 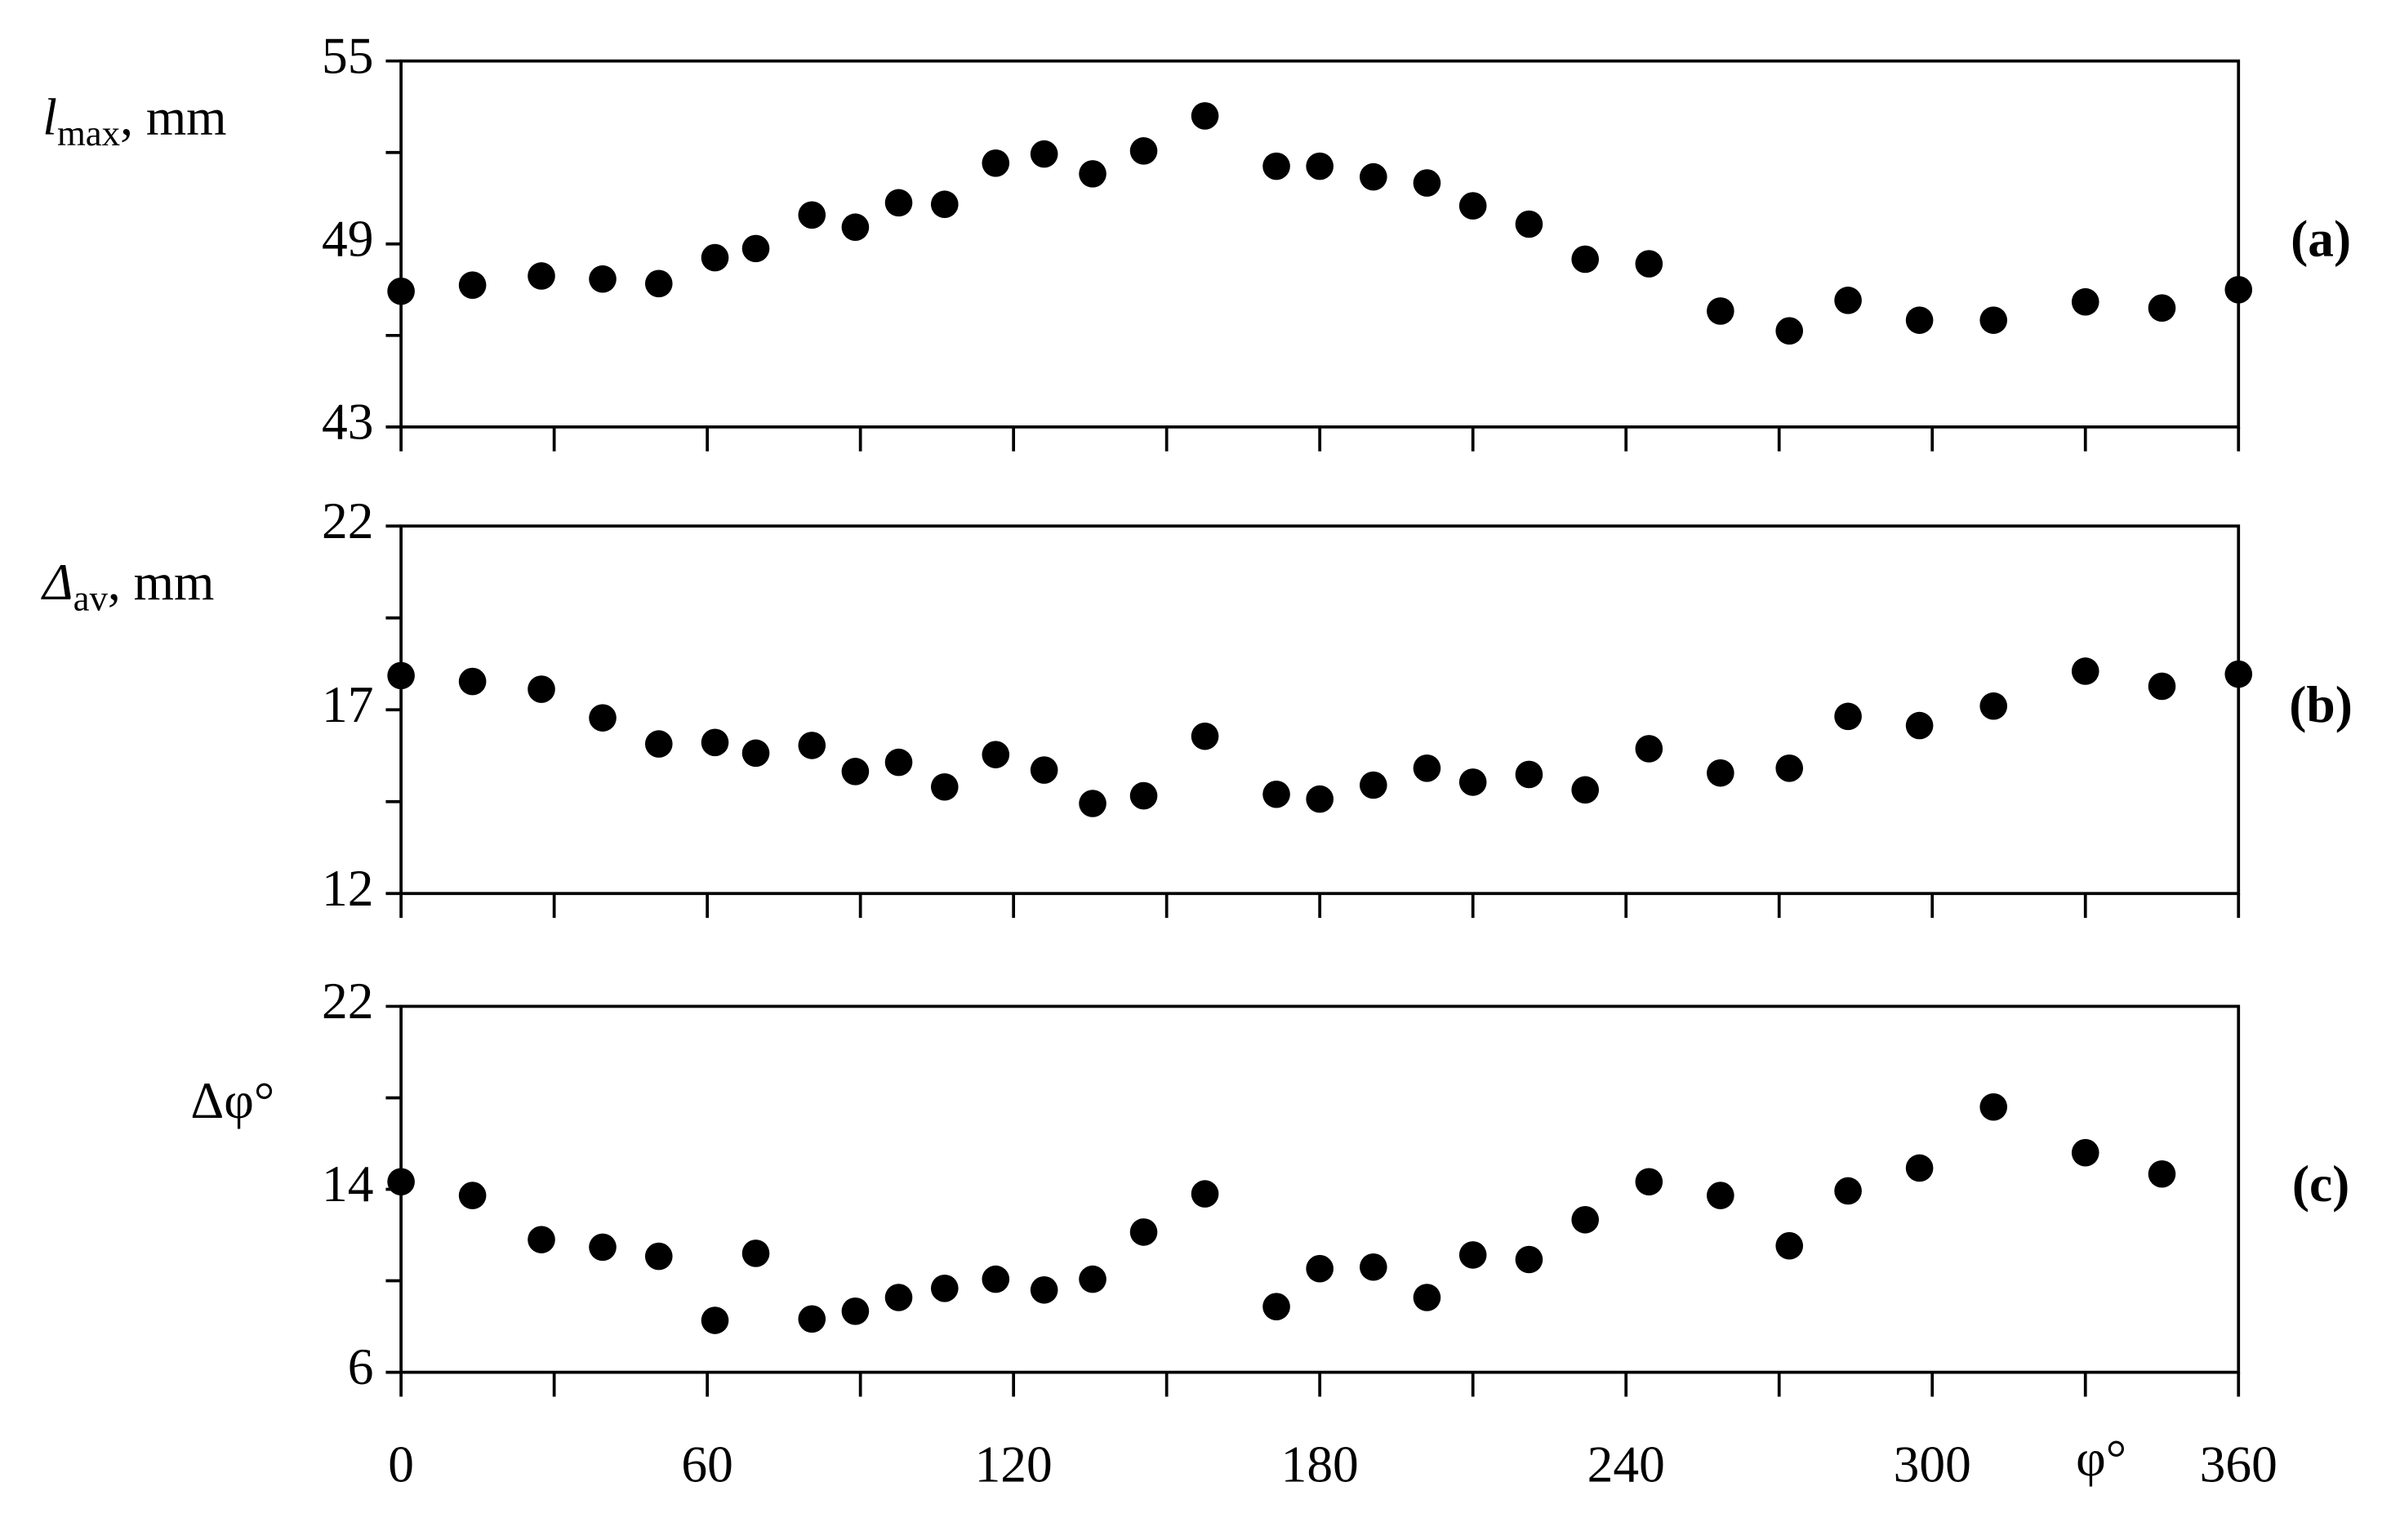 I want to click on x-tick-label: 0, so click(x=401, y=1464).